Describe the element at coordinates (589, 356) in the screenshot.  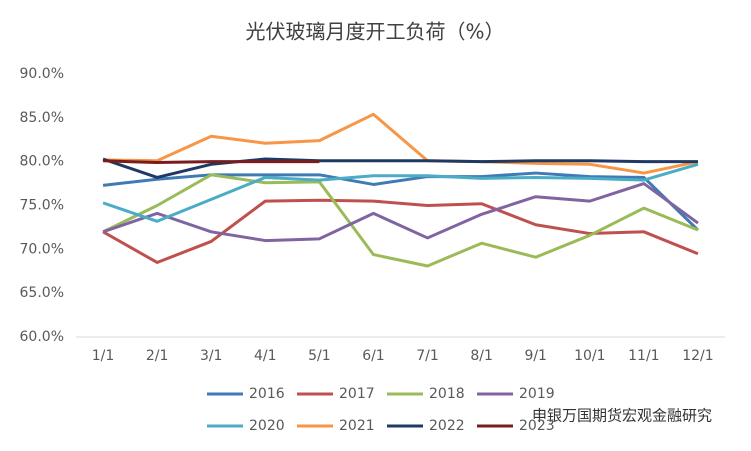
I see `x-tick-label: 10/1` at that location.